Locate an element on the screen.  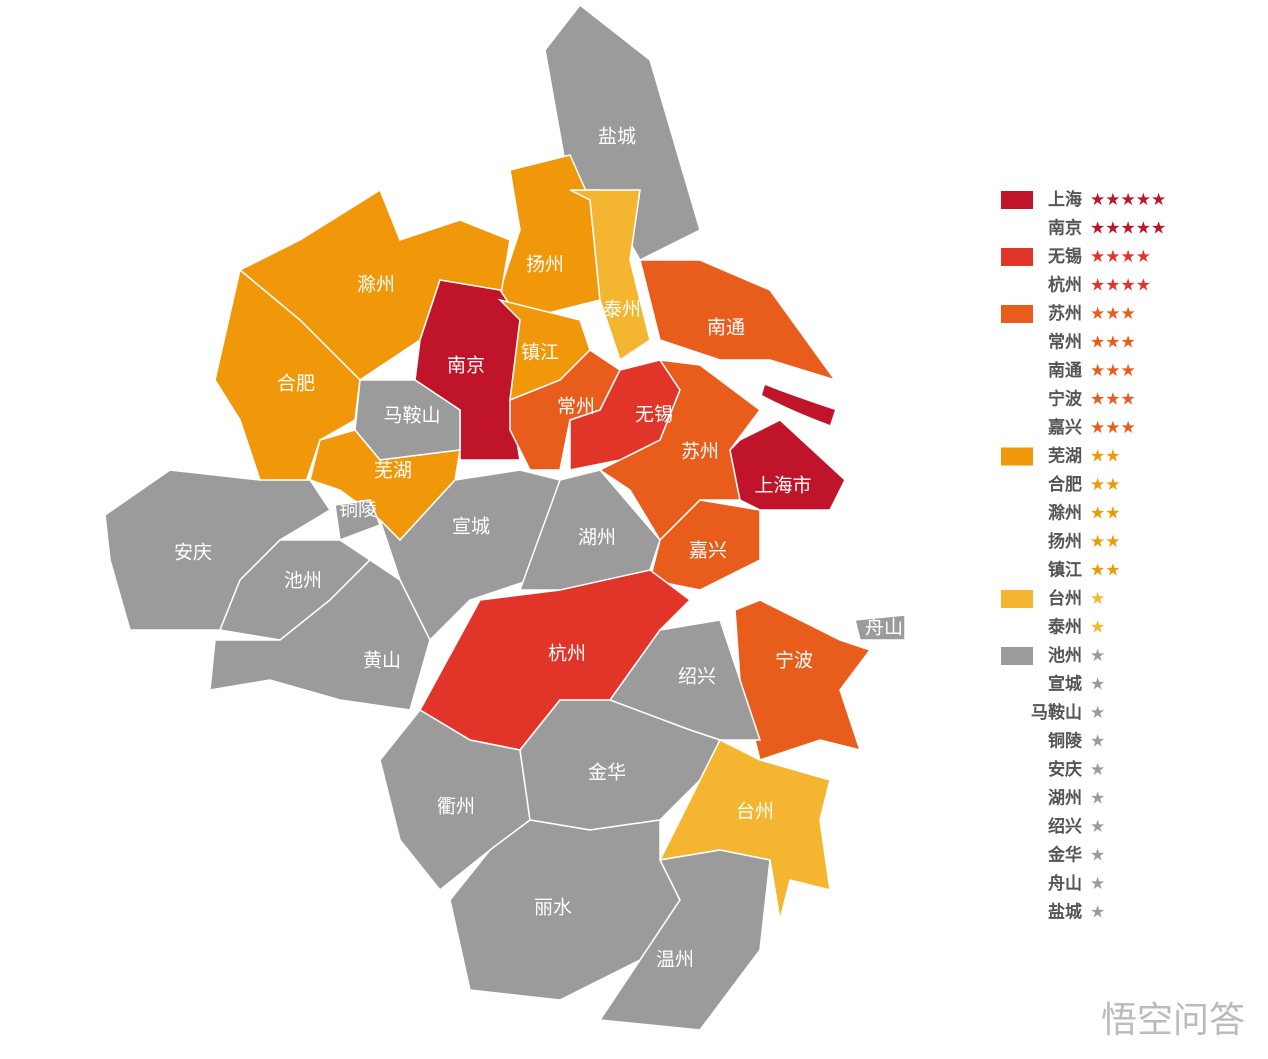
legend-name: 嘉兴 is located at coordinates (1064, 427).